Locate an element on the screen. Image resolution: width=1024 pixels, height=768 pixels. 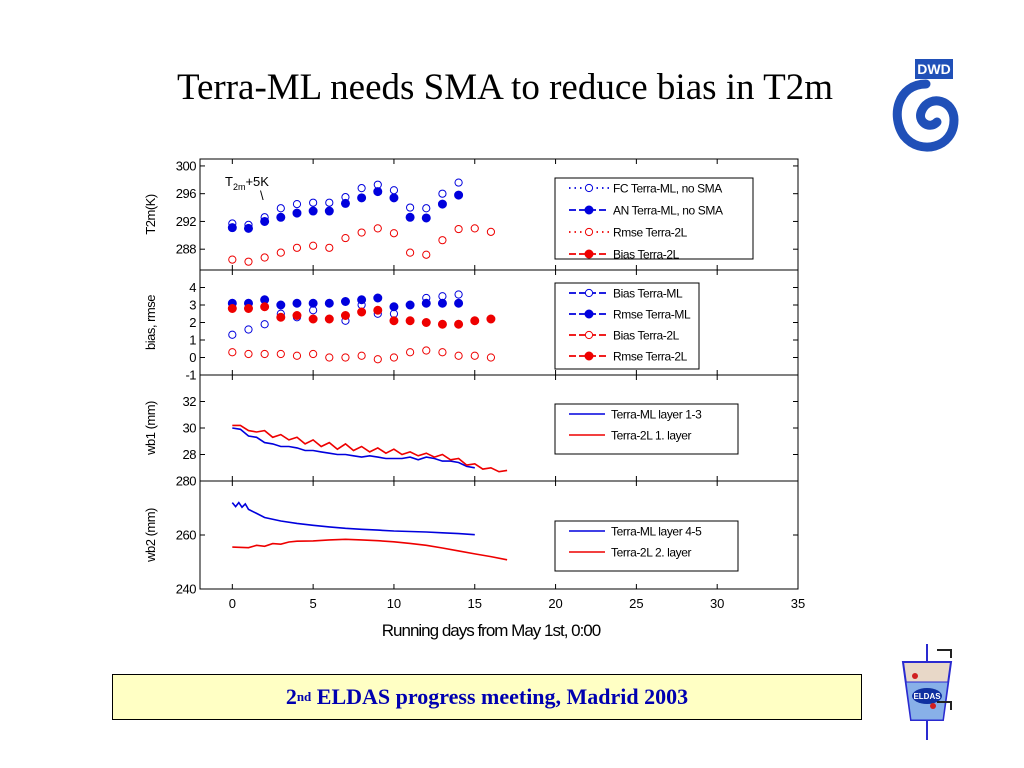
x-tick-label: 0 is located at coordinates (232, 603).